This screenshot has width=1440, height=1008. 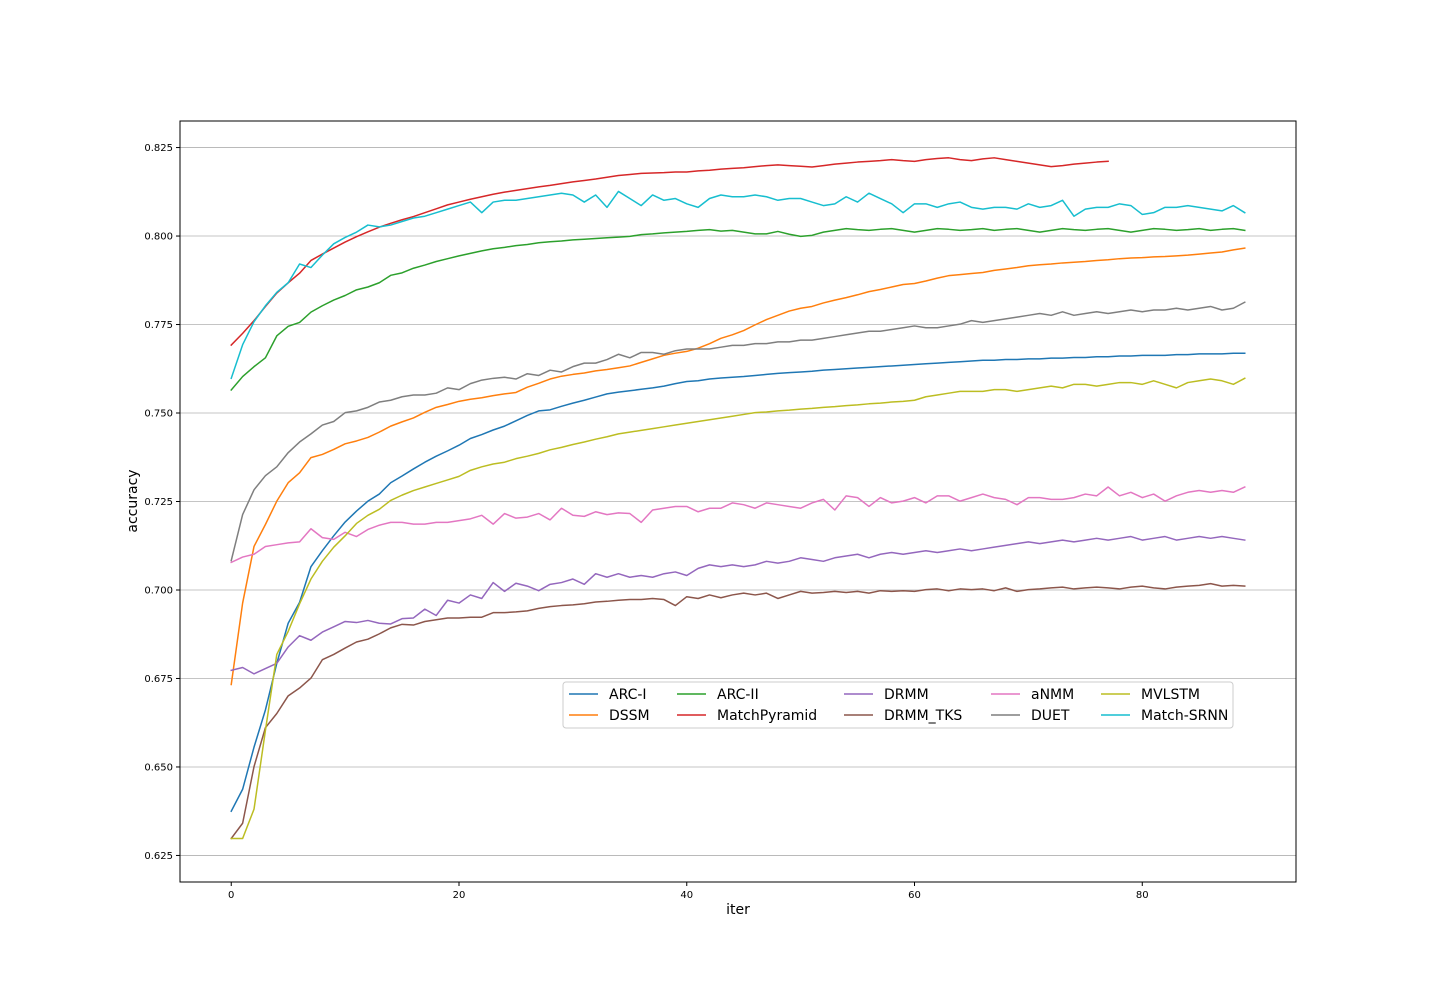 What do you see at coordinates (158, 148) in the screenshot?
I see `y-tick-label: 0.825` at bounding box center [158, 148].